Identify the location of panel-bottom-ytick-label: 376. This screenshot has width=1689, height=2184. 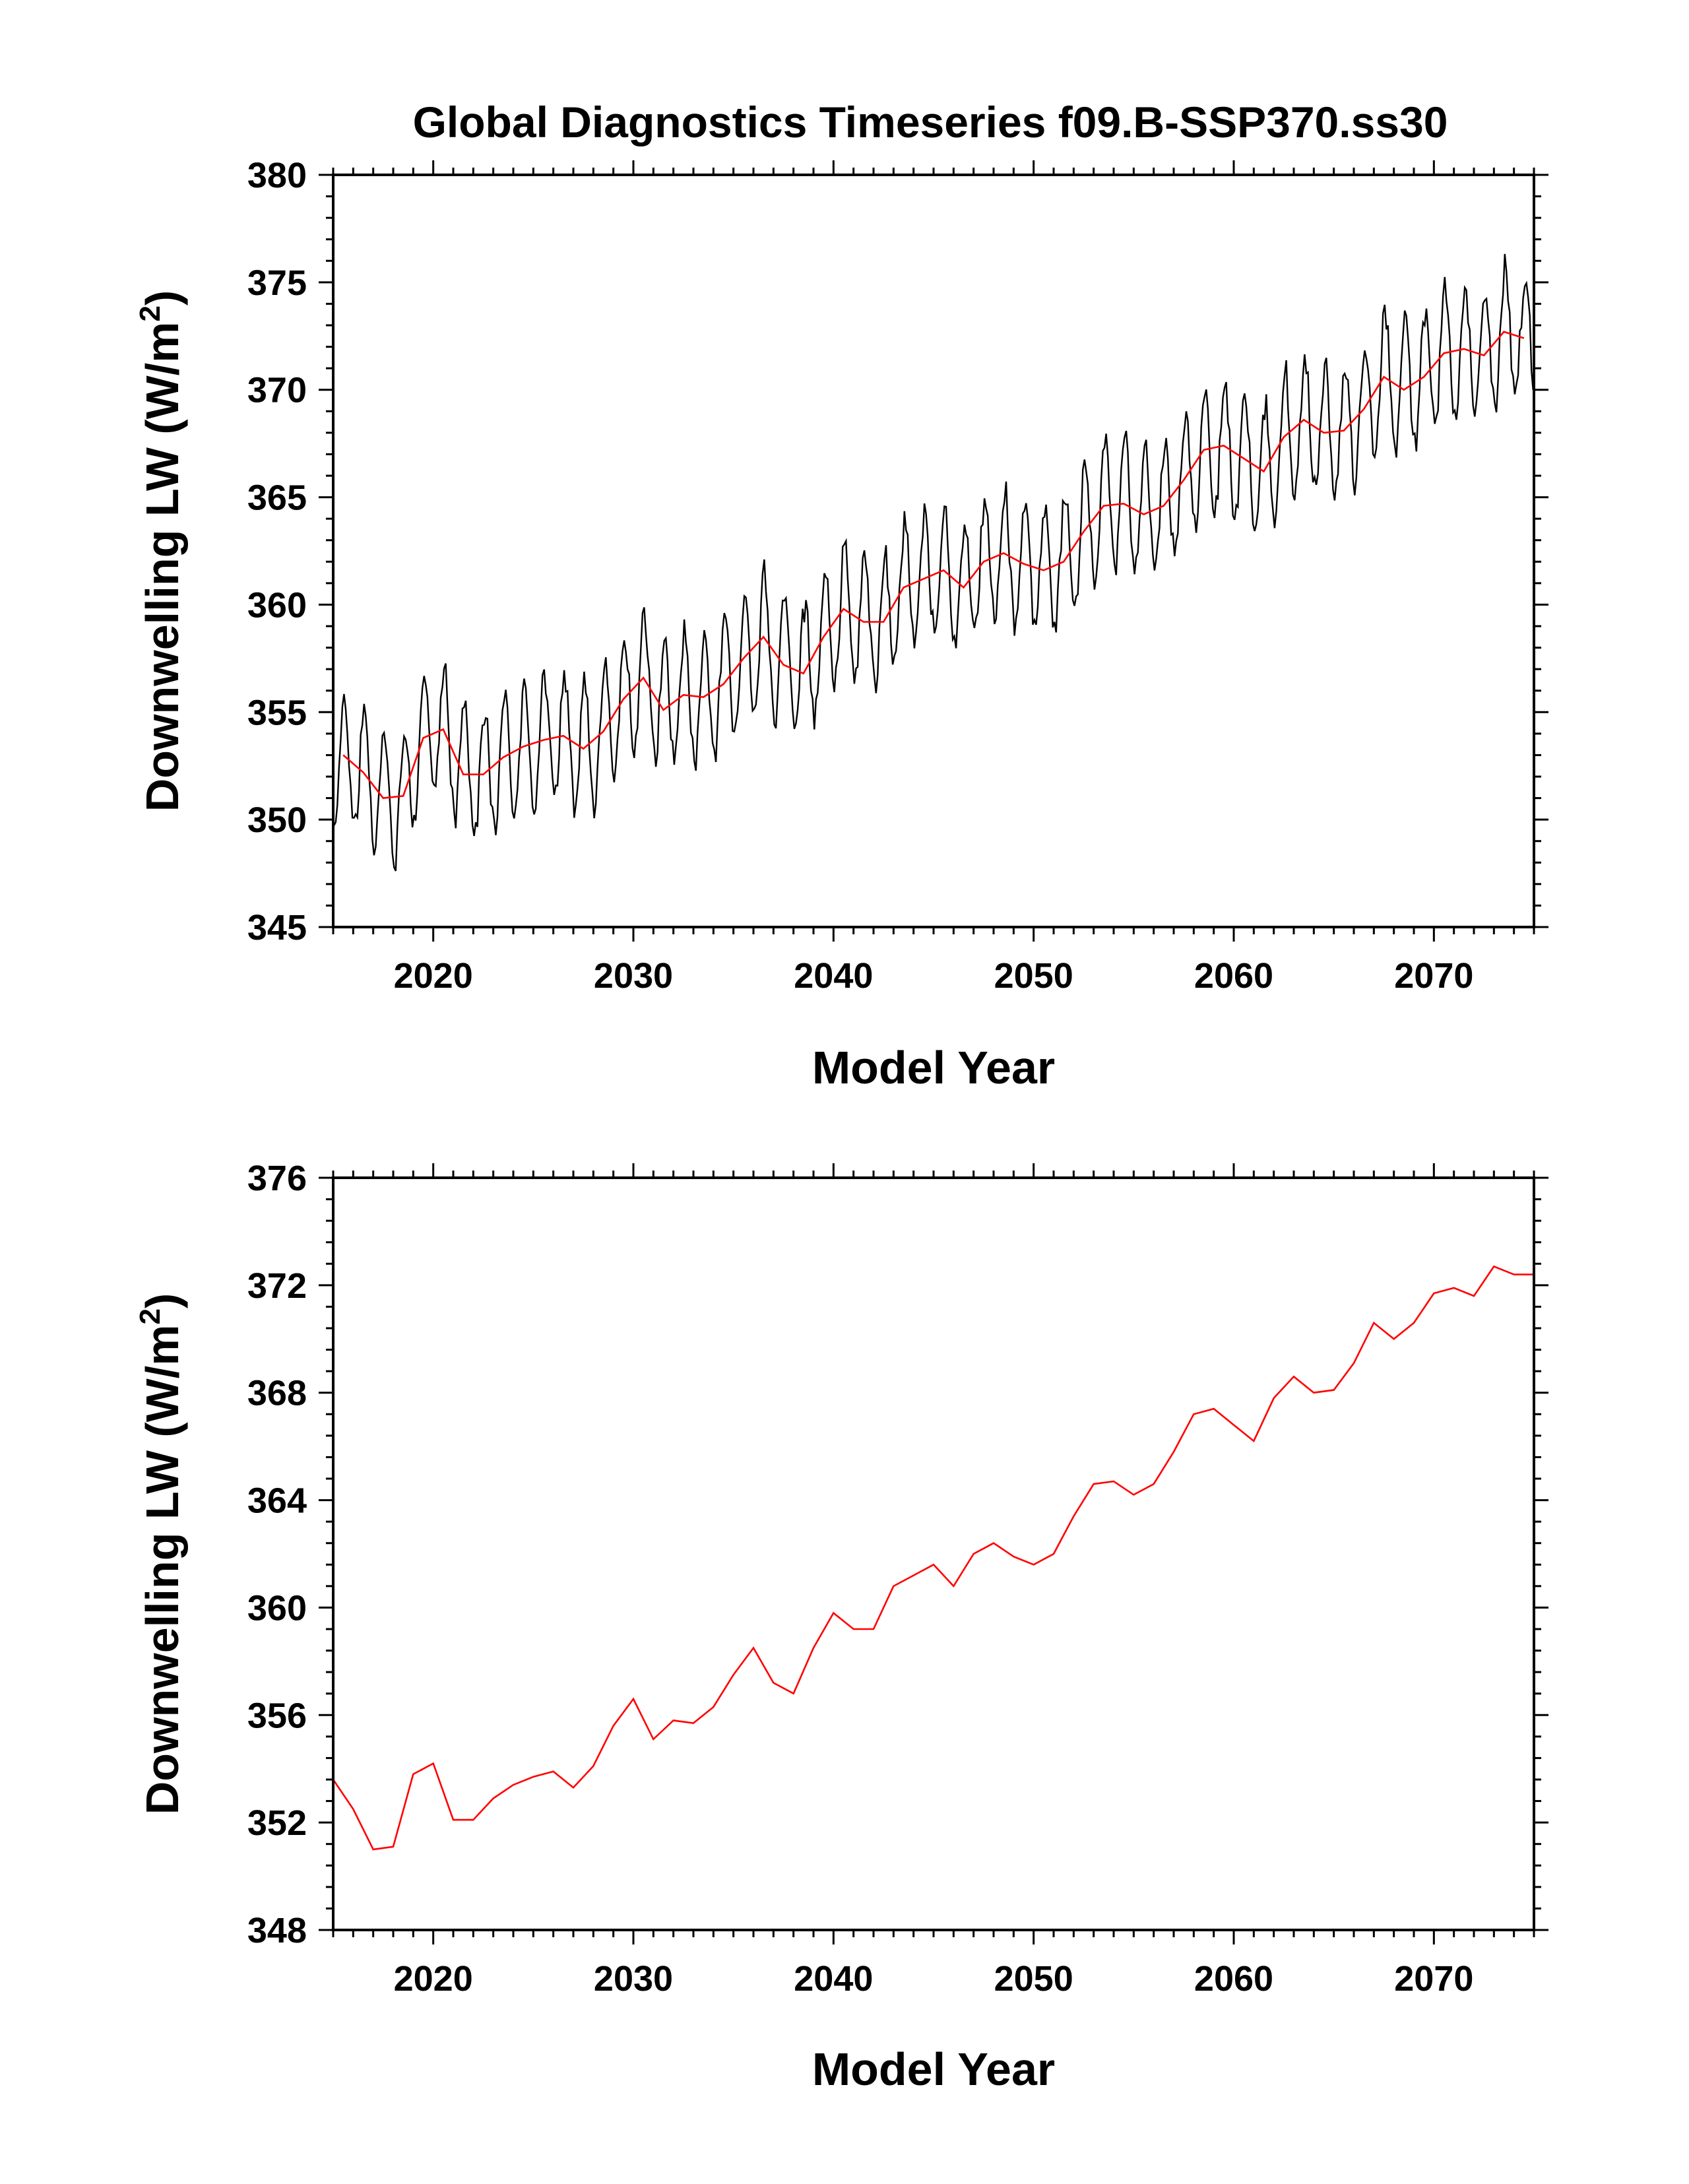
(277, 1178).